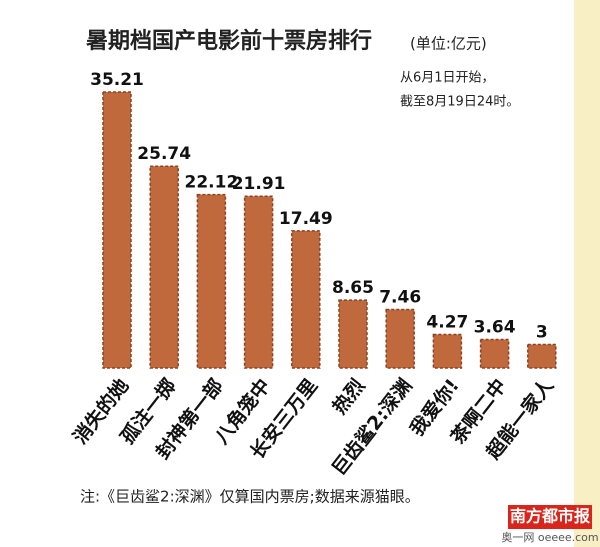 Image resolution: width=600 pixels, height=547 pixels. Describe the element at coordinates (164, 154) in the screenshot. I see `data-label: 25.74` at that location.